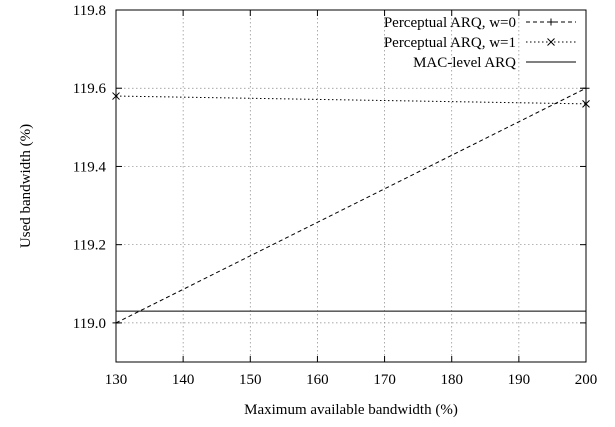 The width and height of the screenshot is (615, 427). What do you see at coordinates (26, 186) in the screenshot?
I see `y-axis-label: Used bandwidth (%)` at bounding box center [26, 186].